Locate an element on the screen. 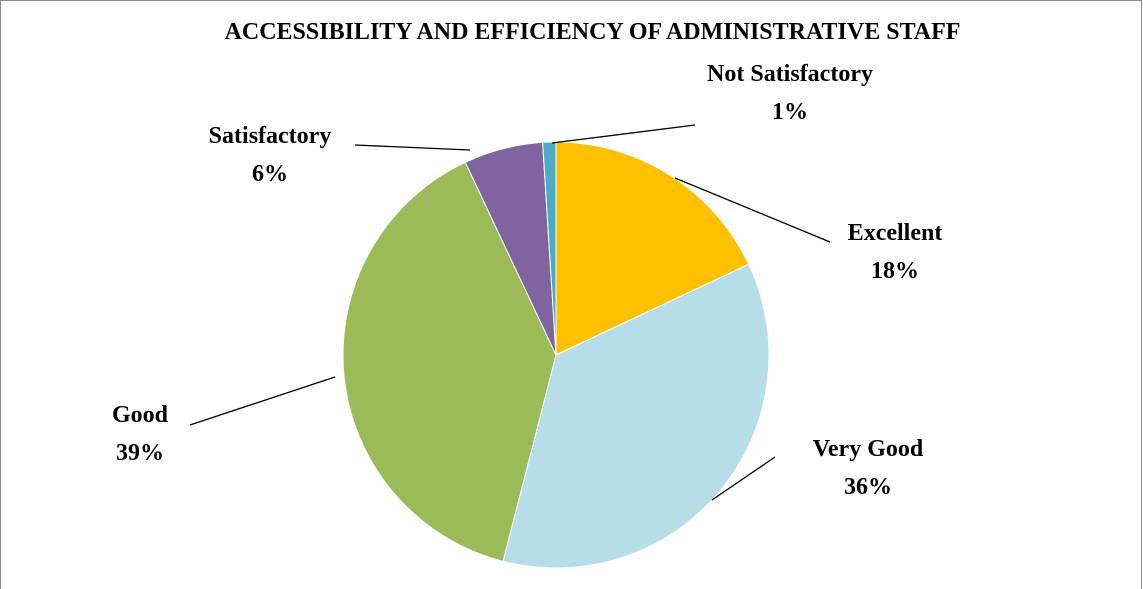 The width and height of the screenshot is (1143, 589). data-label: Very Good 36% is located at coordinates (868, 468).